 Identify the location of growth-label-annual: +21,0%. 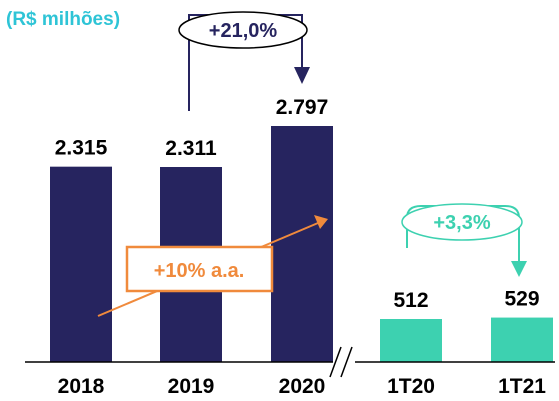
(243, 31).